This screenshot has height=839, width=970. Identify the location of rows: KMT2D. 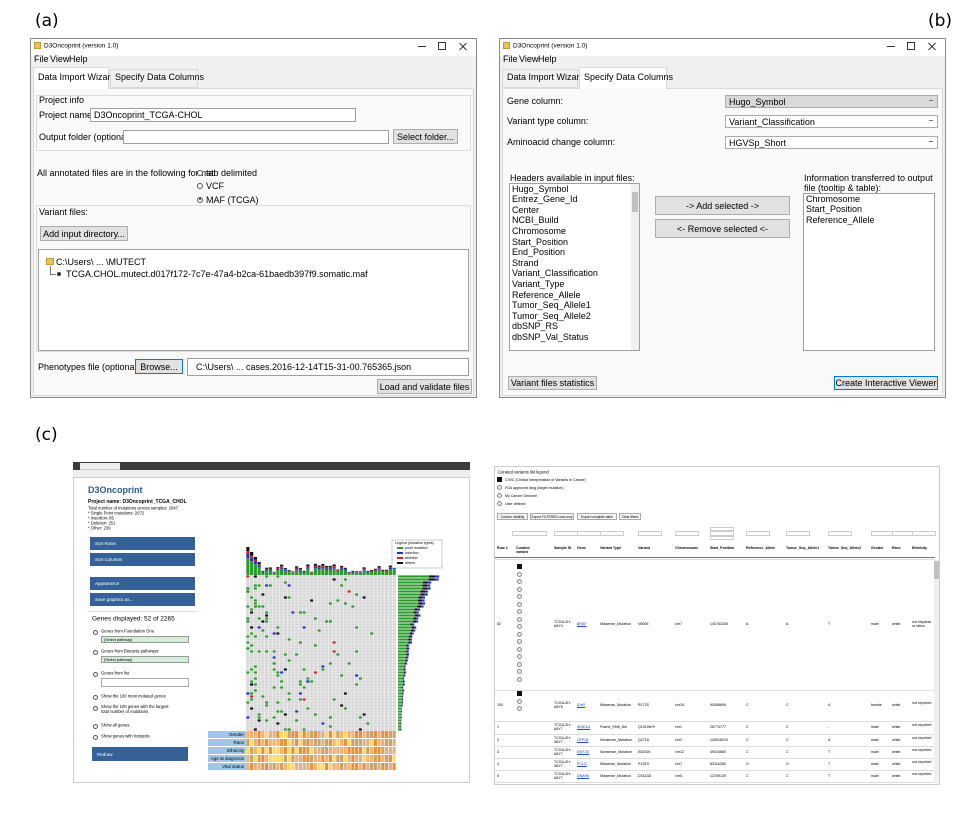
(583, 751).